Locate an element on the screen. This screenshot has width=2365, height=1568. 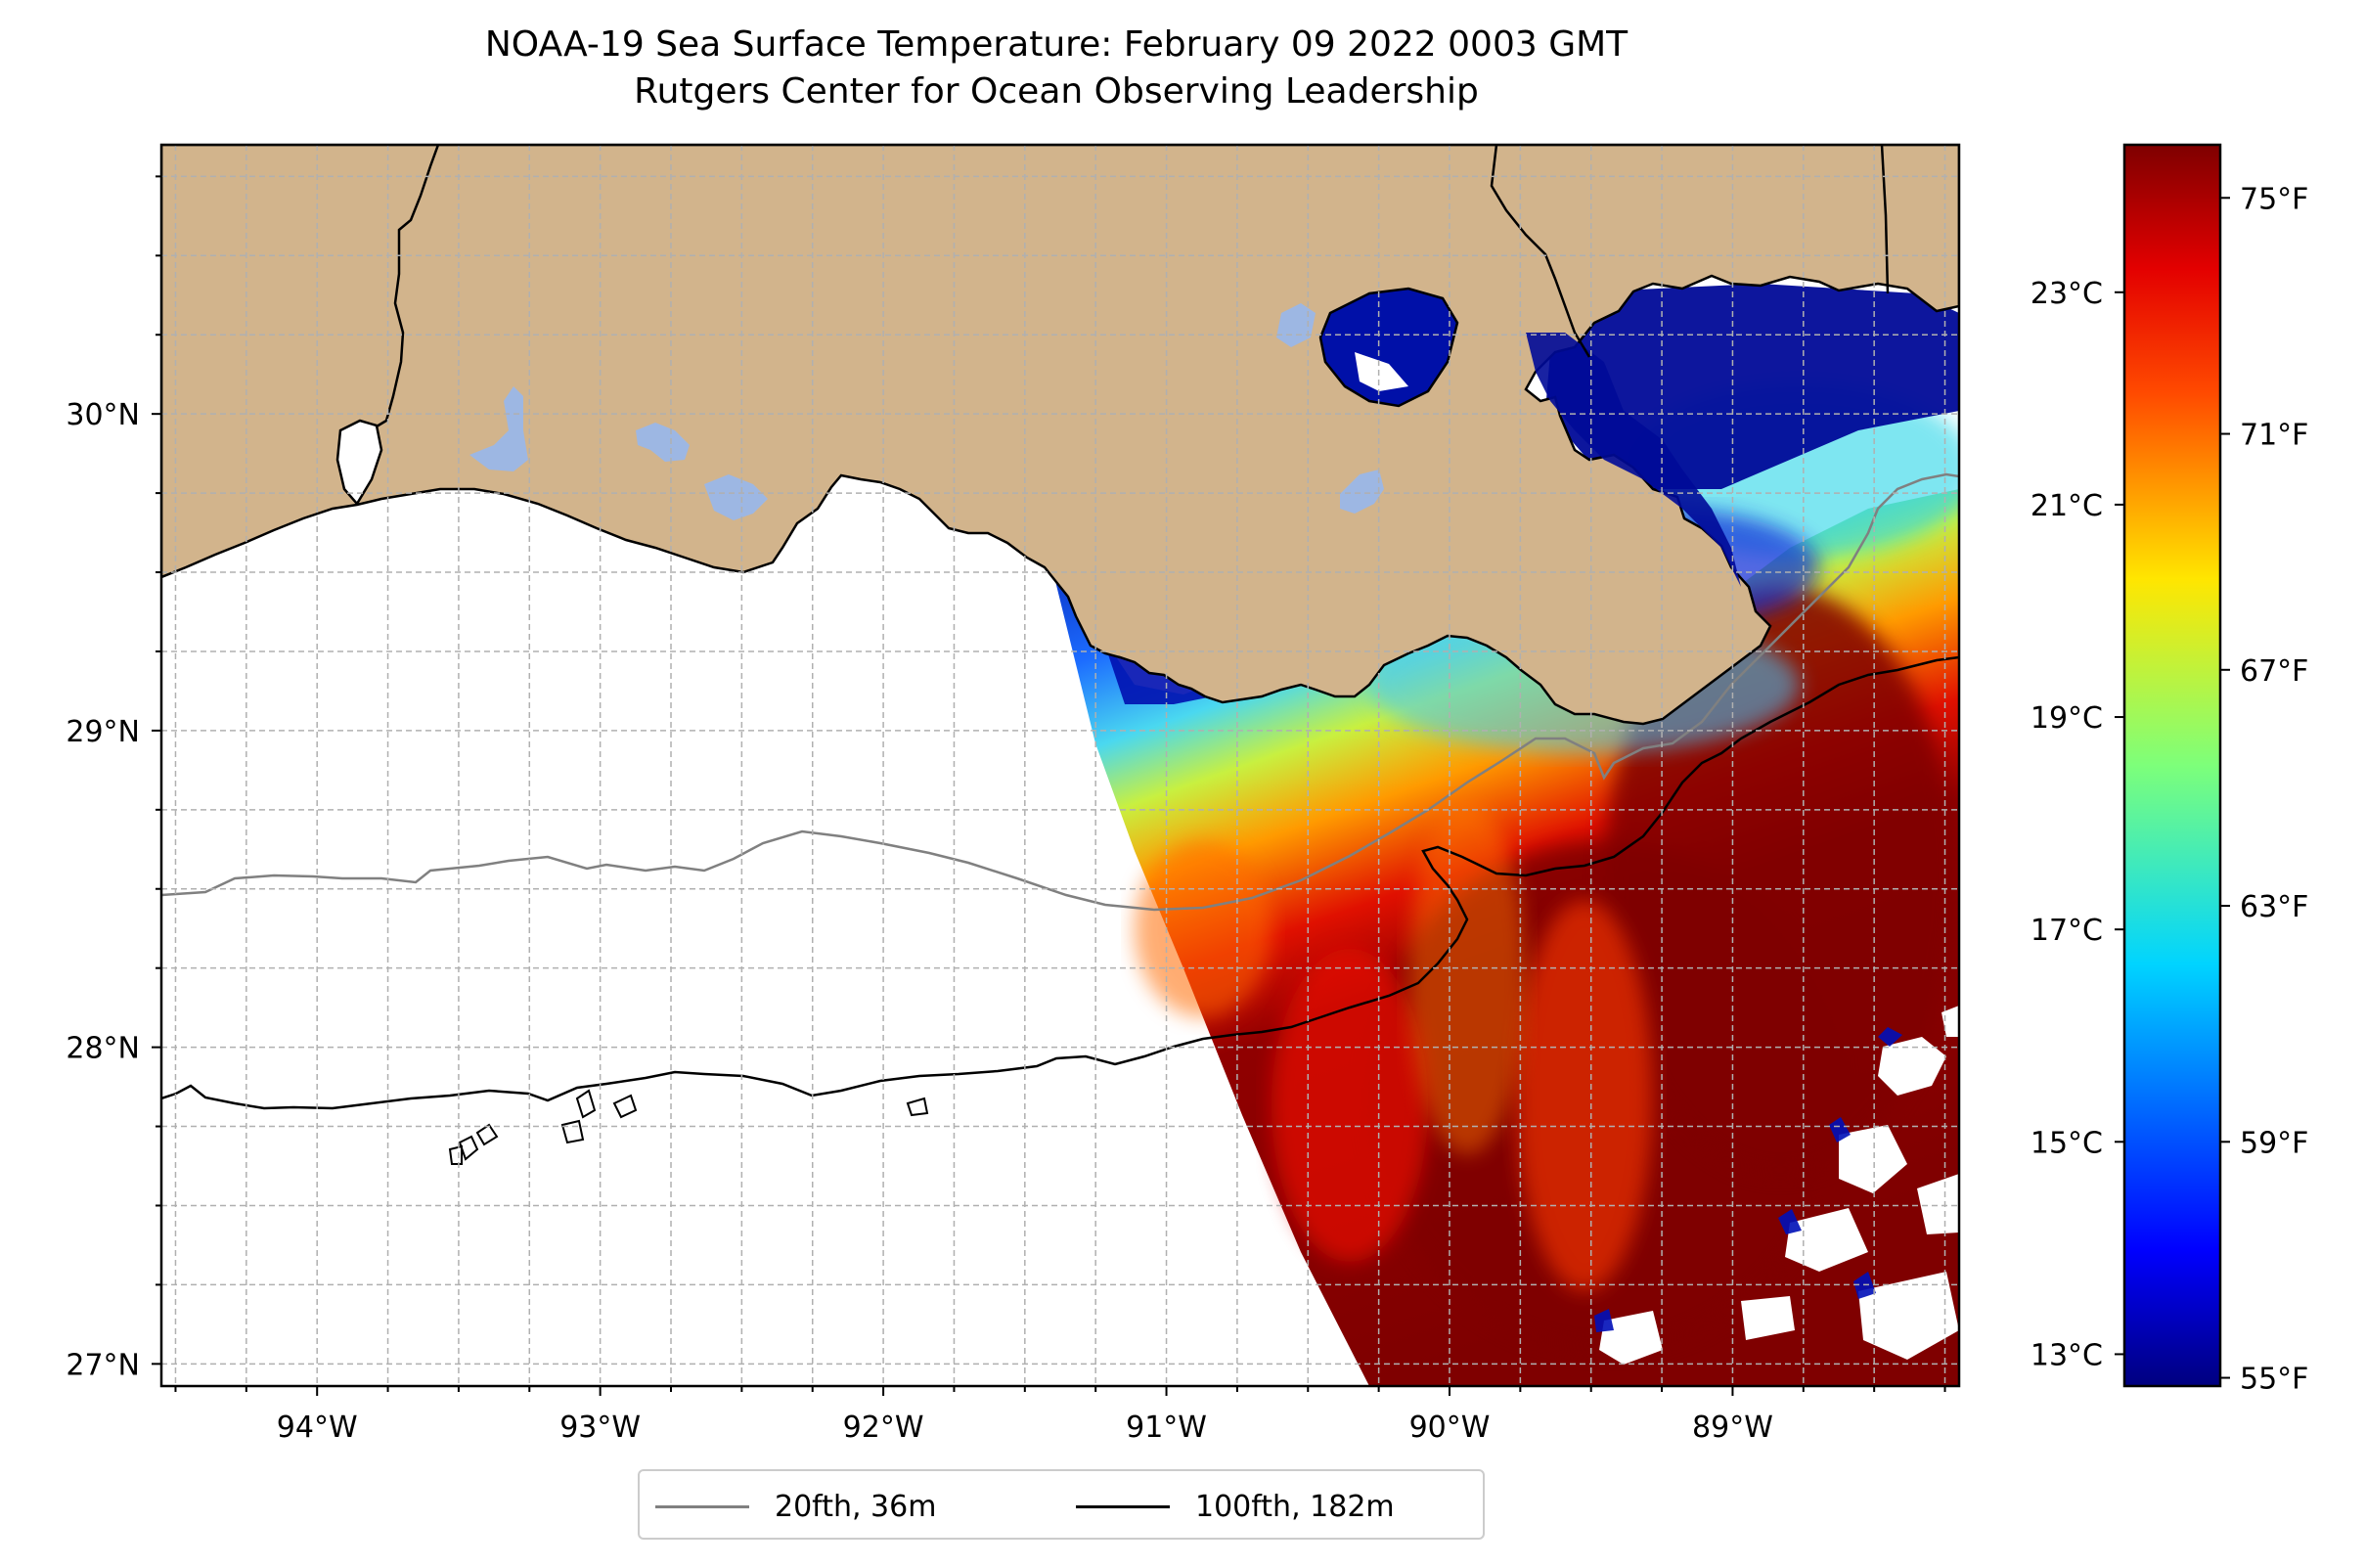
legend-entry-20fth: 20fth, 36m is located at coordinates (795, 1506).